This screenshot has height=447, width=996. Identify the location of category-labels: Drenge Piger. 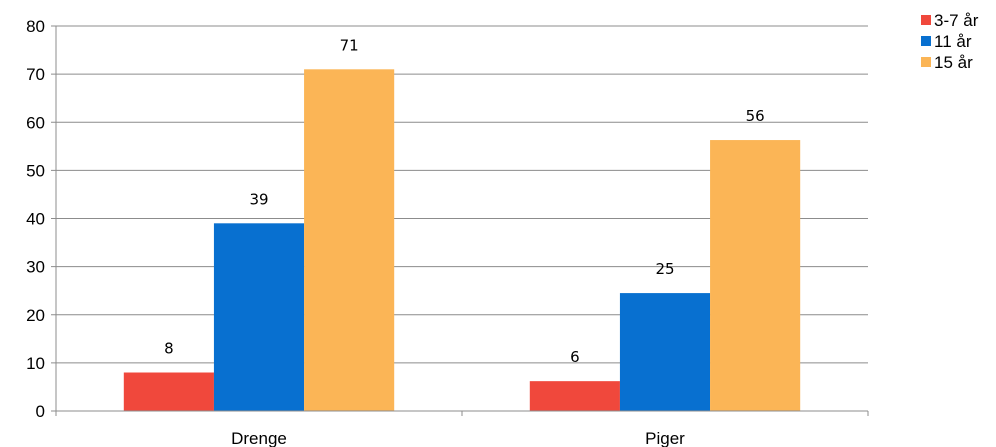
(458, 438).